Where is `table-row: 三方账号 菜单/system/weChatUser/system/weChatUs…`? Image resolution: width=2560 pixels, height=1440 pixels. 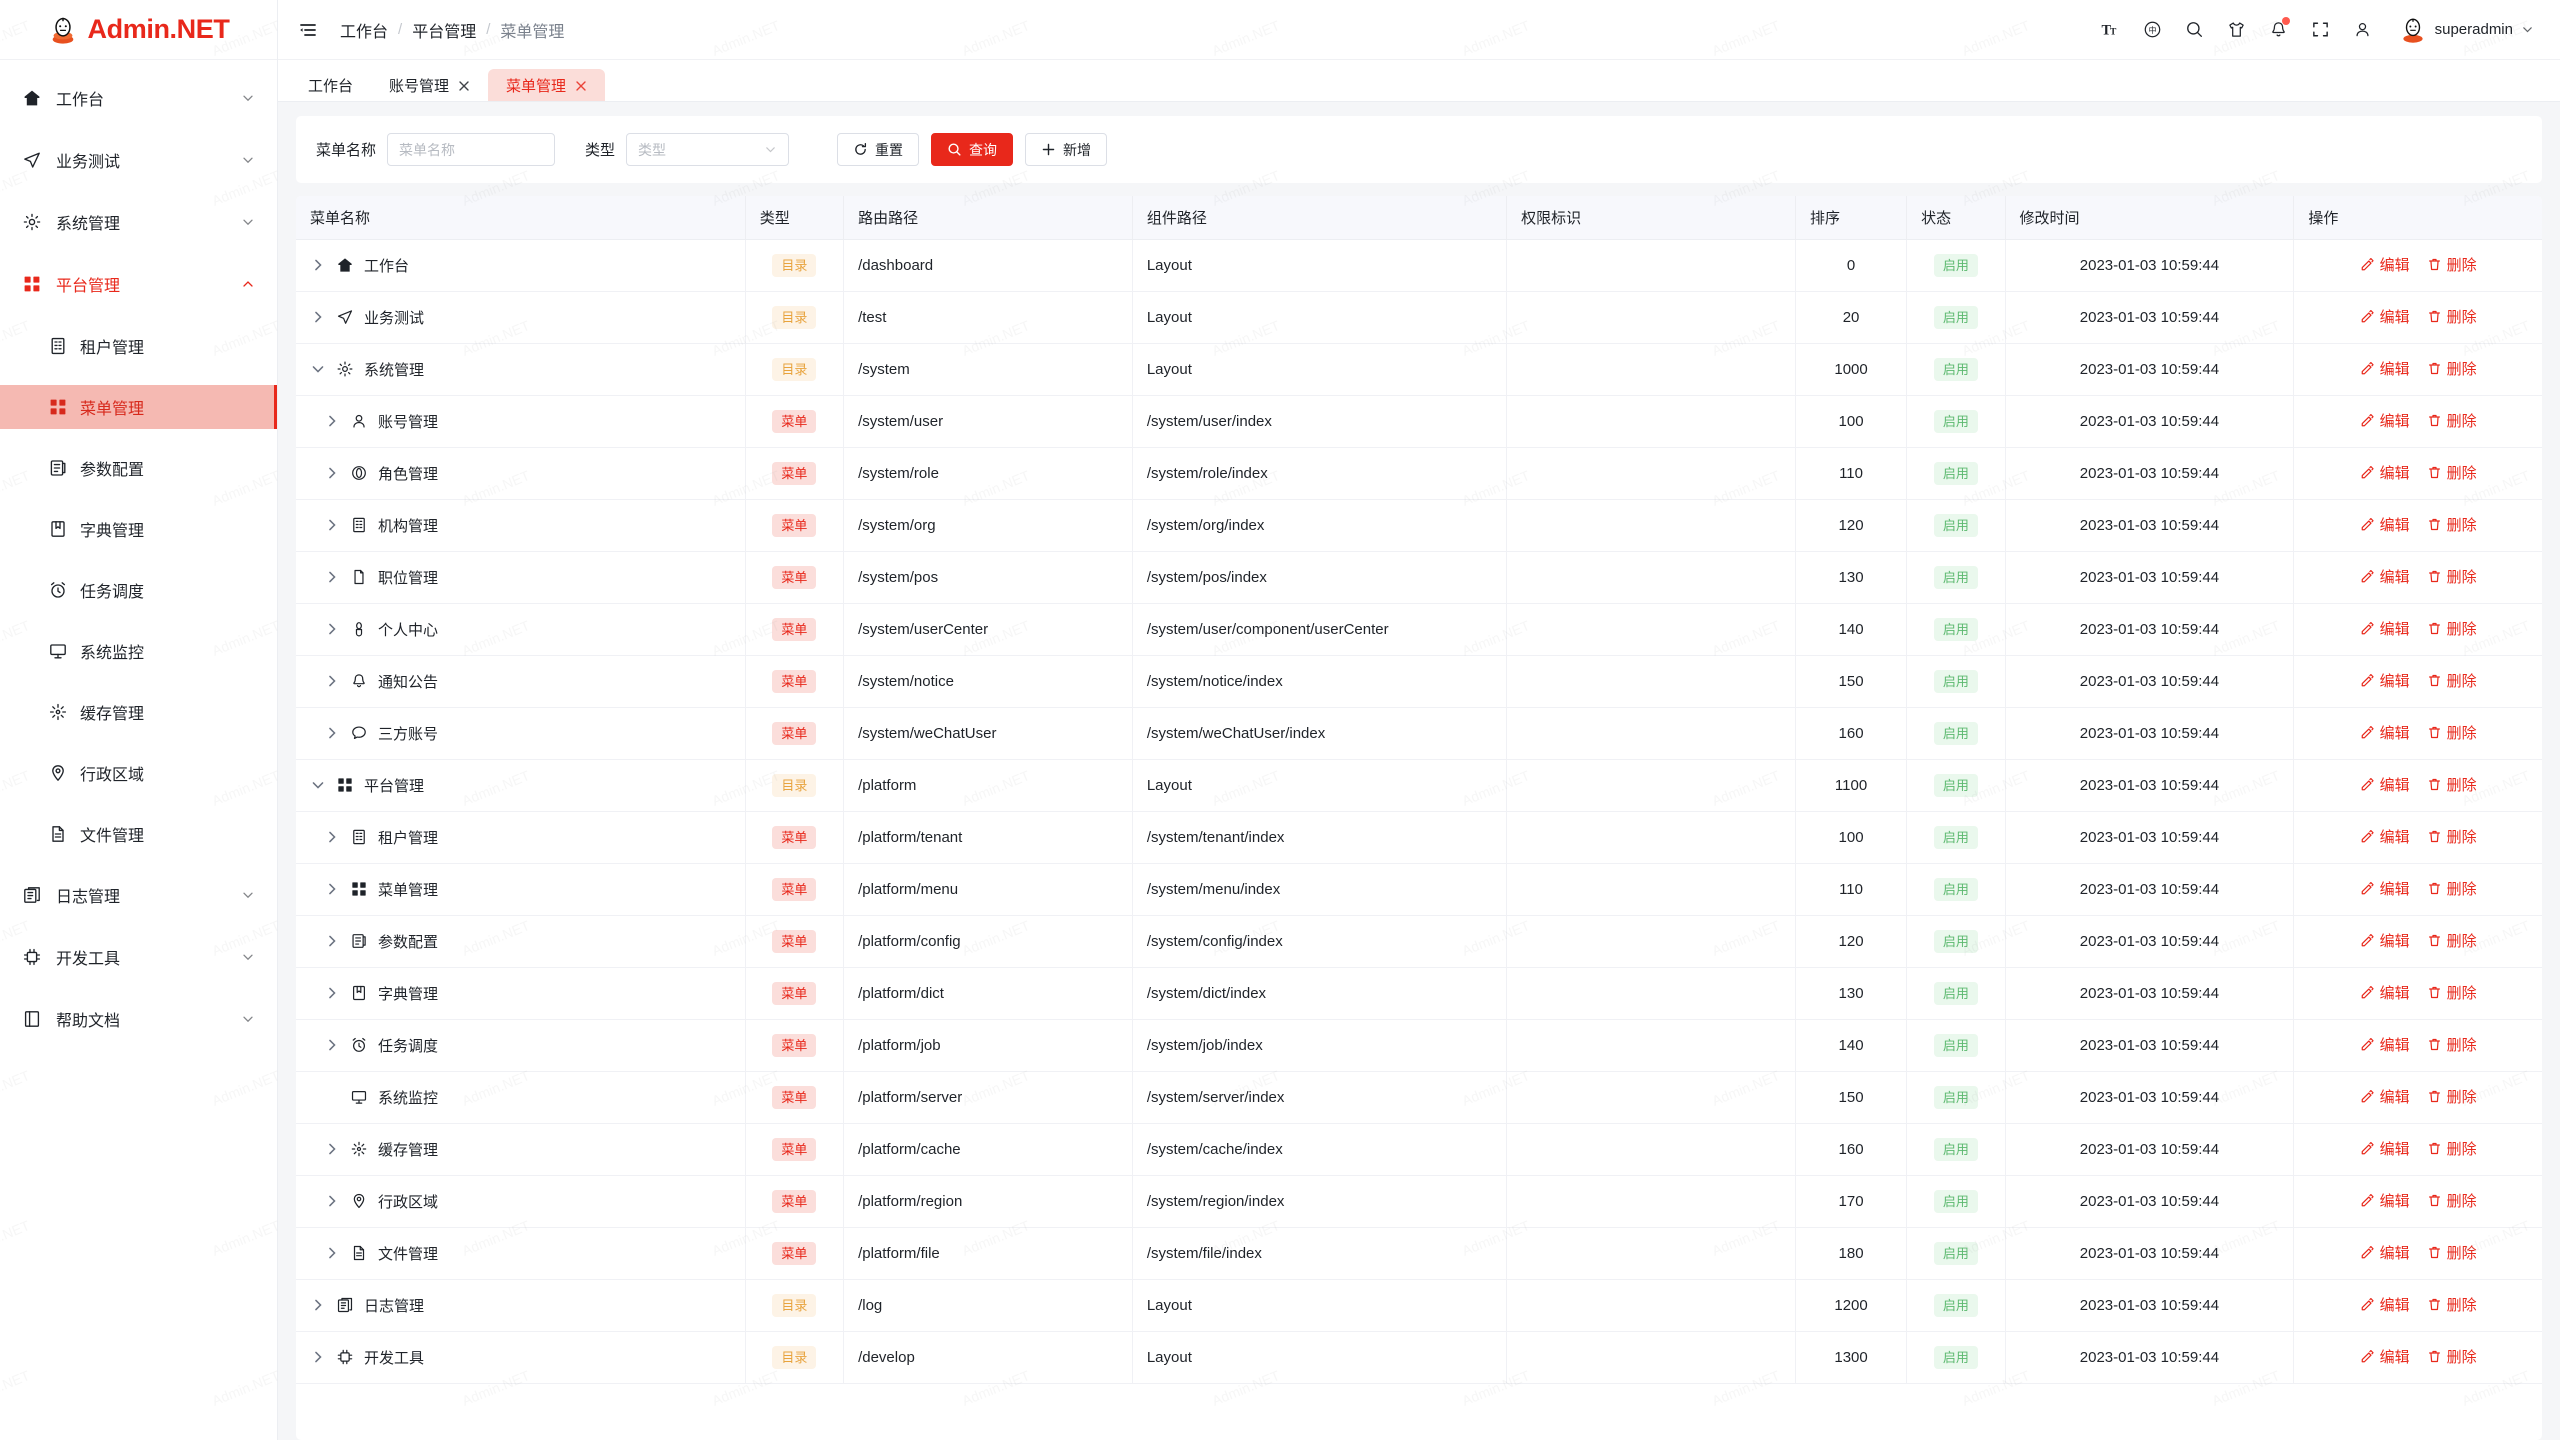
table-row: 三方账号 菜单/system/weChatUser/system/weChatUs… is located at coordinates (1419, 733).